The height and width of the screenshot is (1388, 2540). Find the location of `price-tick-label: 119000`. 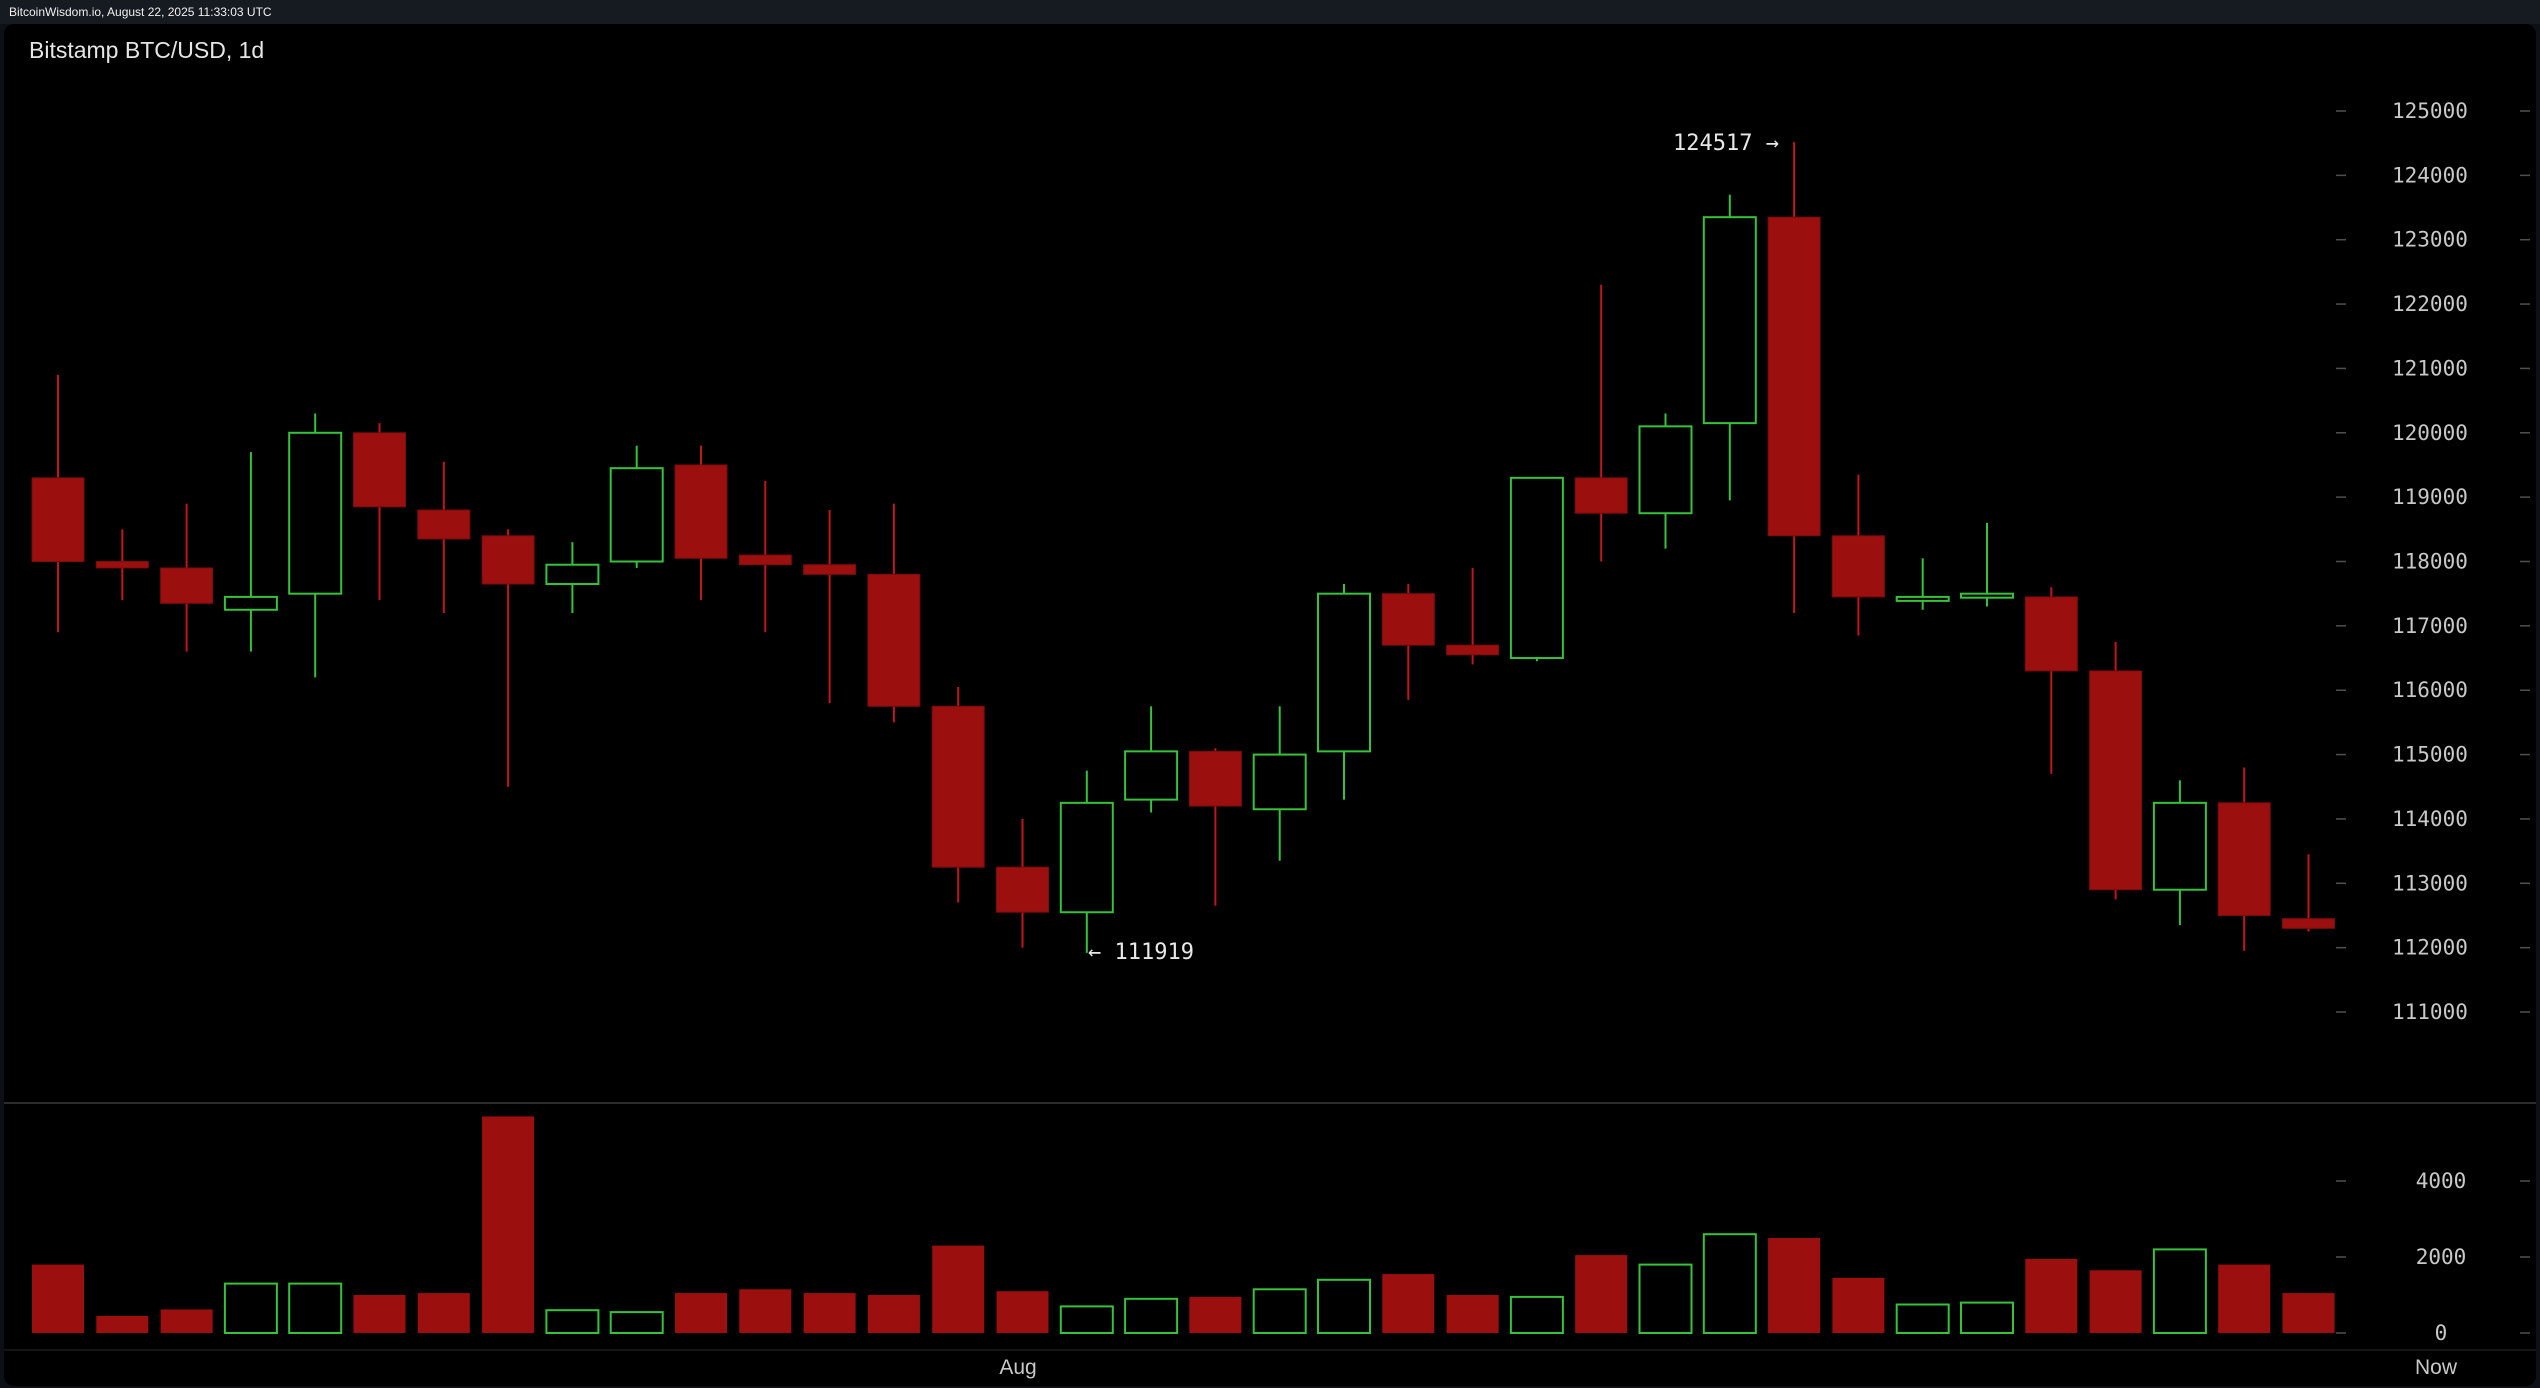

price-tick-label: 119000 is located at coordinates (2430, 497).